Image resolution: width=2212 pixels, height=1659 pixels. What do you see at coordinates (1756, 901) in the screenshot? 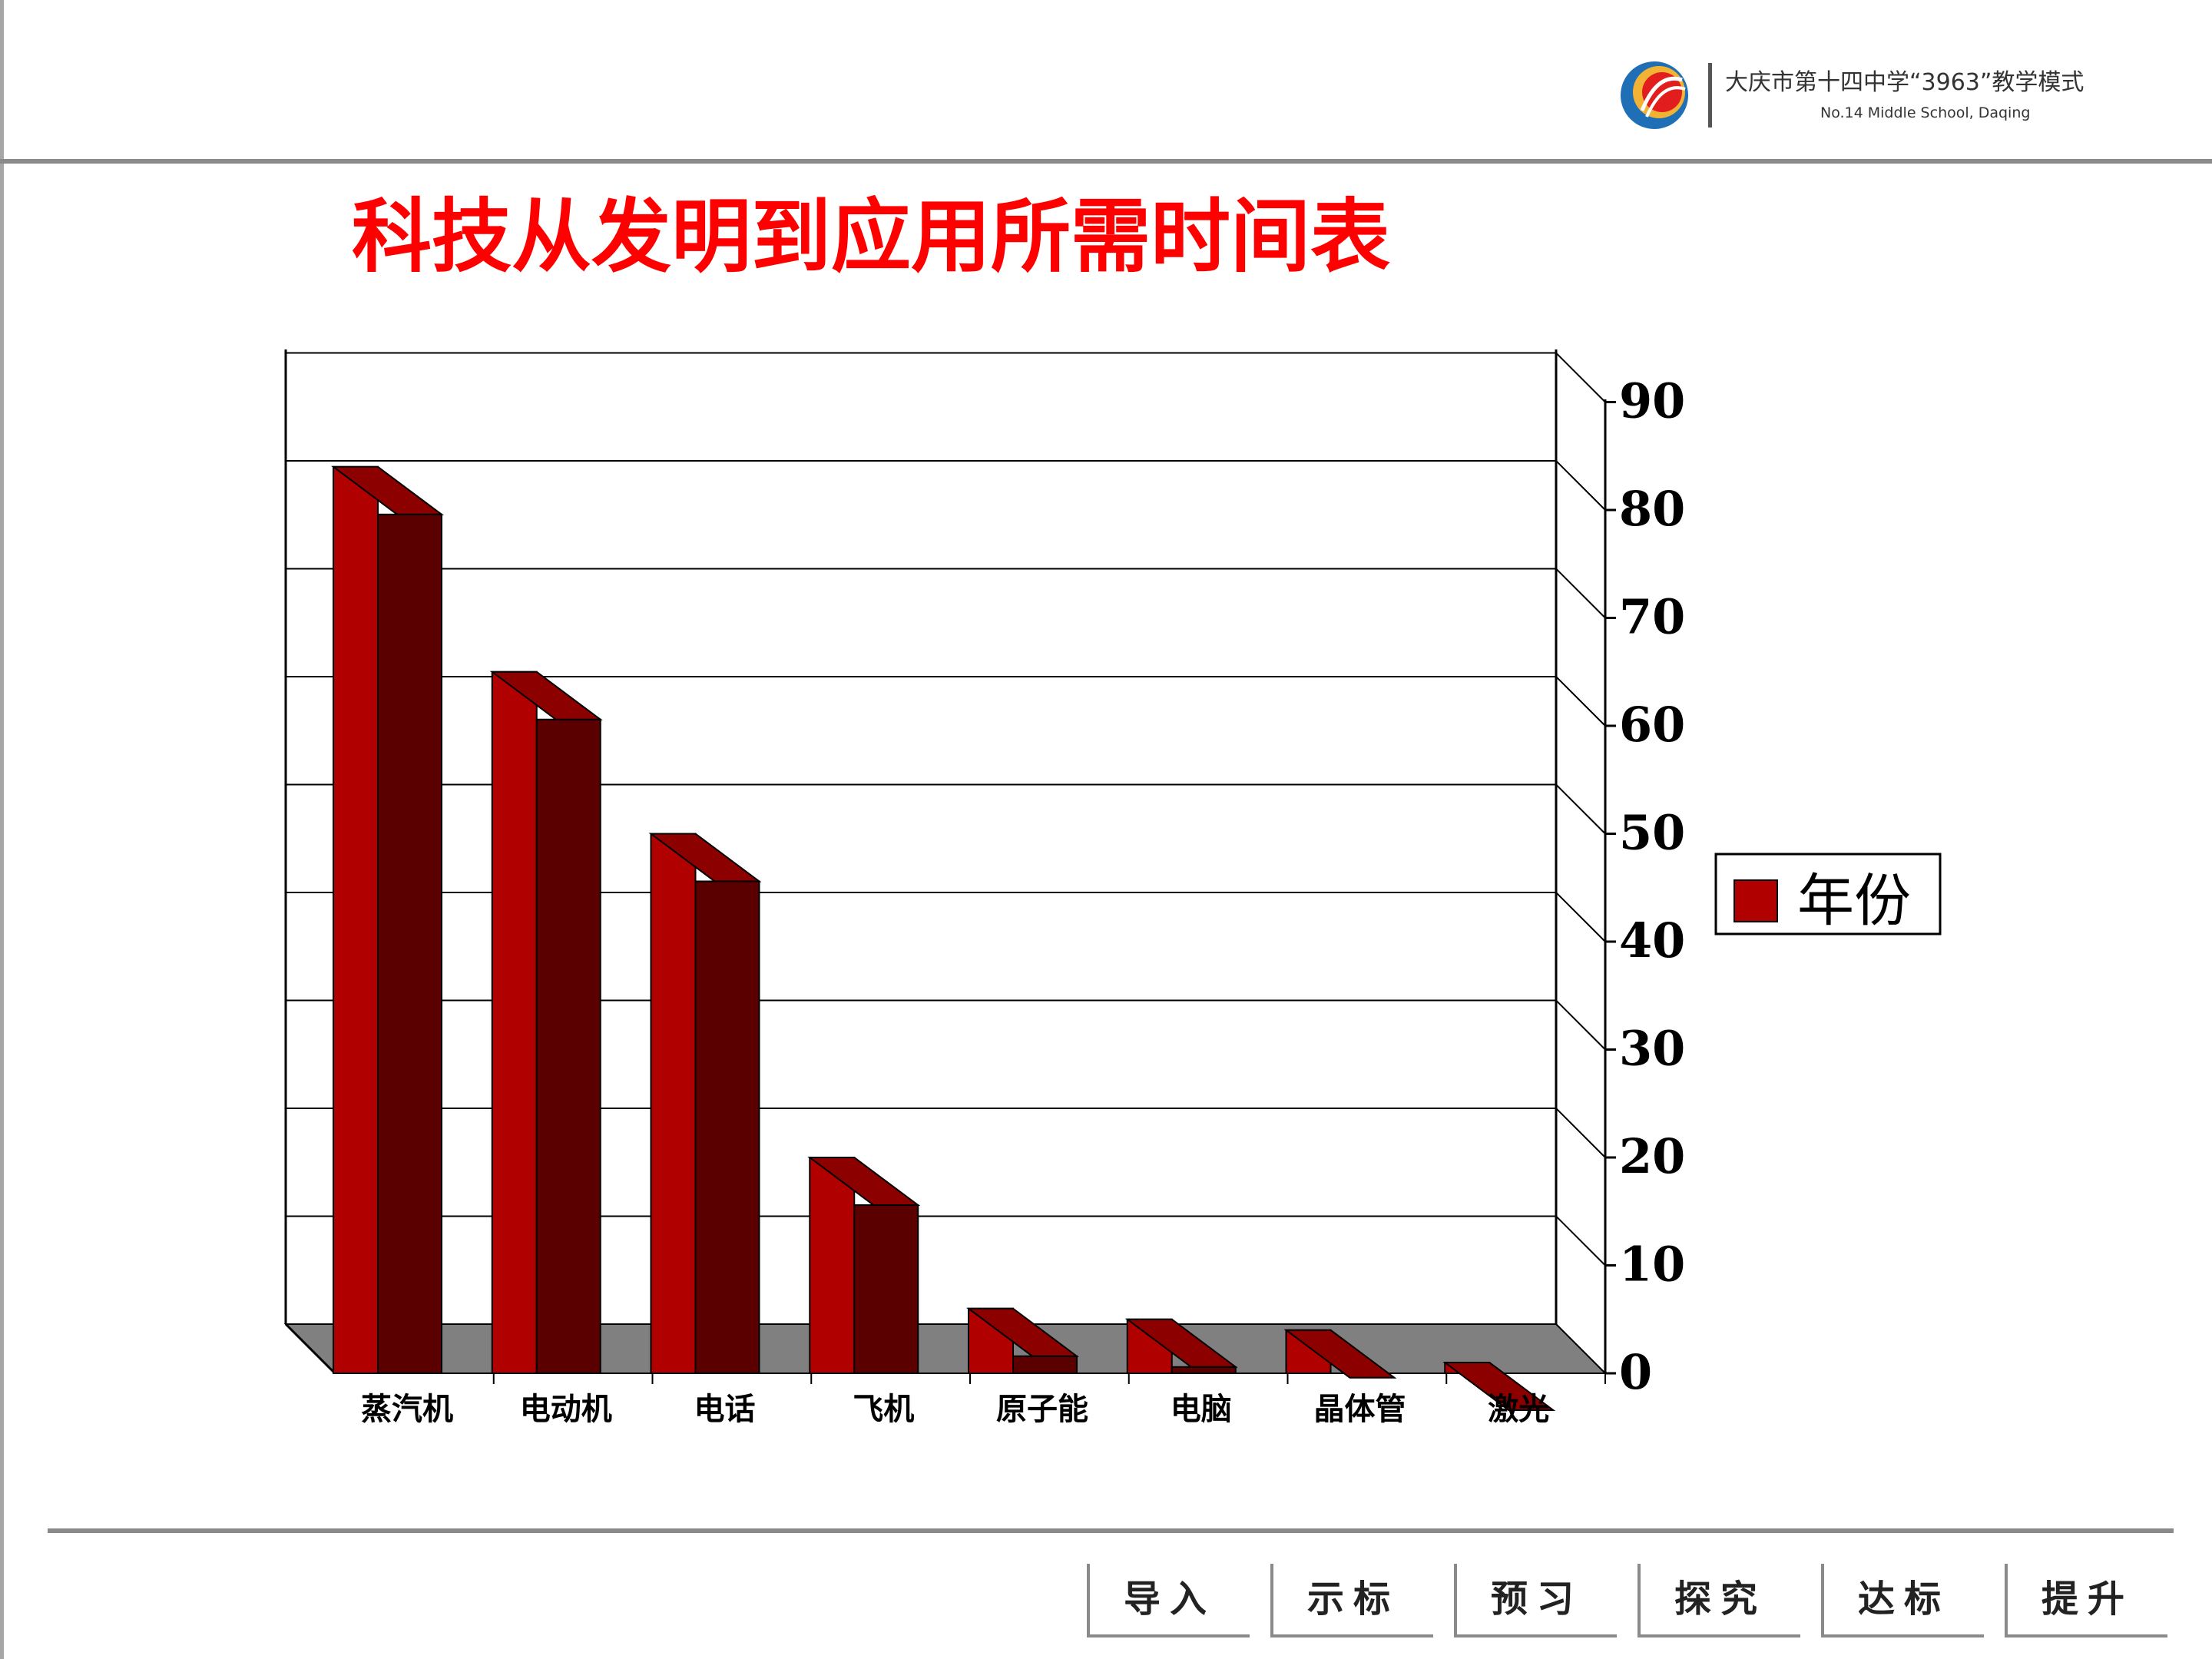
I see `legend-swatch` at bounding box center [1756, 901].